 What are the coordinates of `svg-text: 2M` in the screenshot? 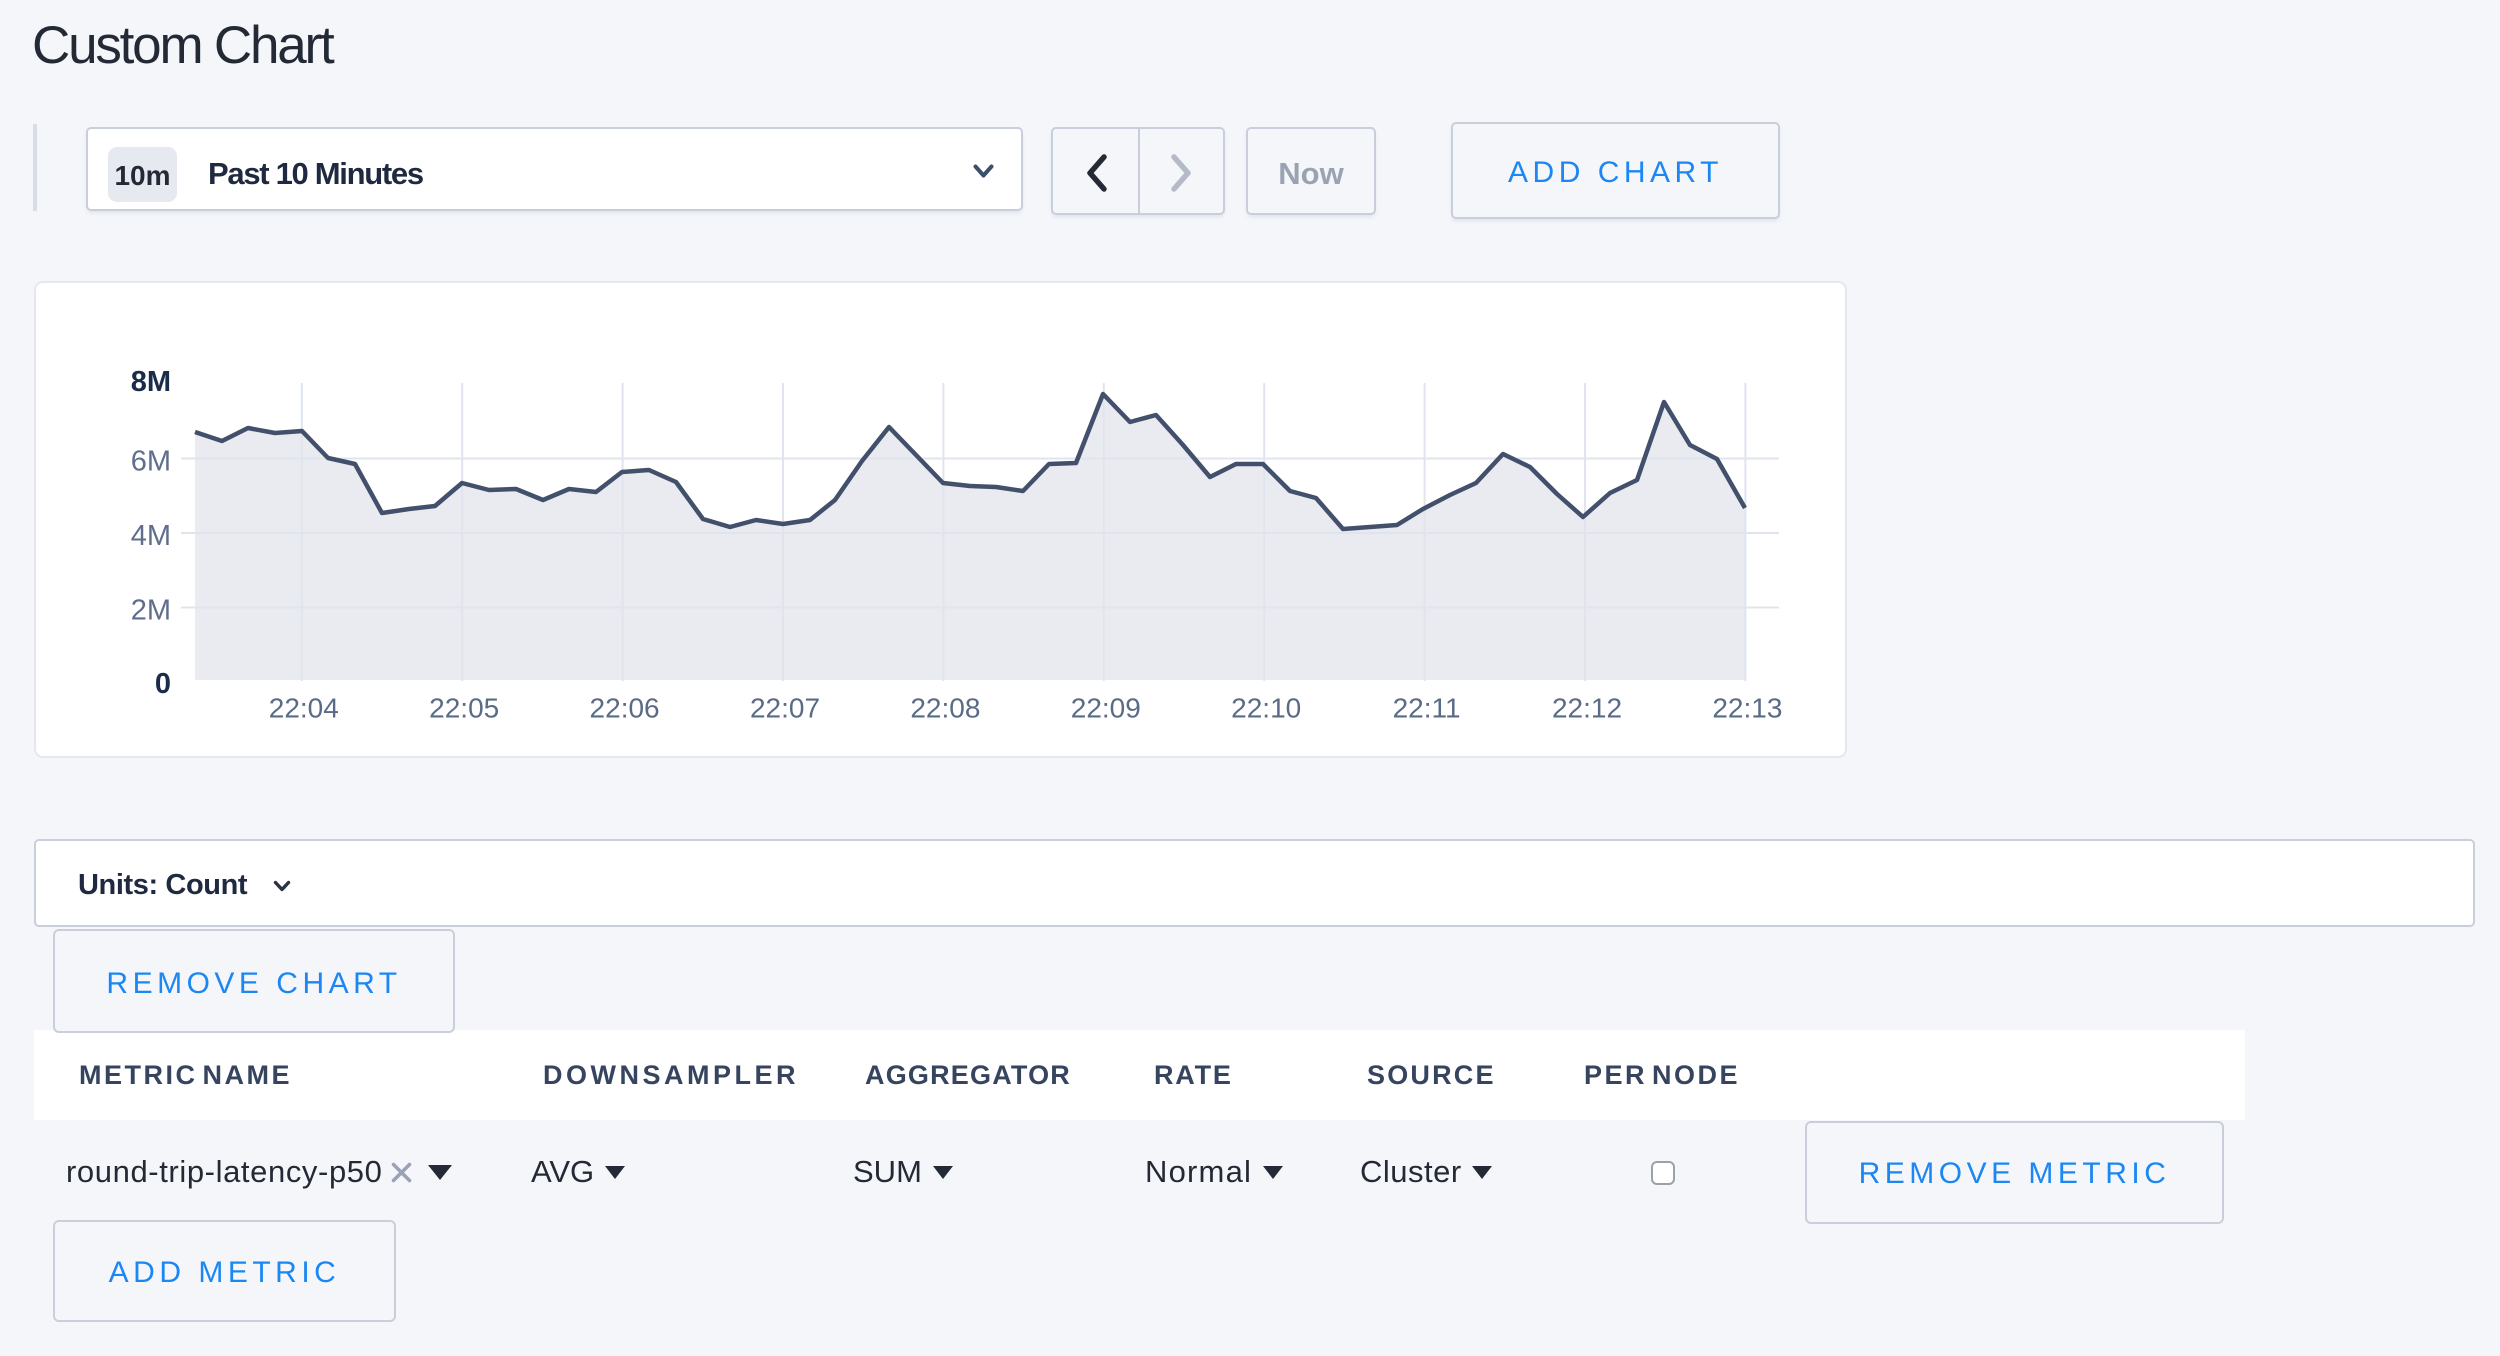 It's located at (151, 611).